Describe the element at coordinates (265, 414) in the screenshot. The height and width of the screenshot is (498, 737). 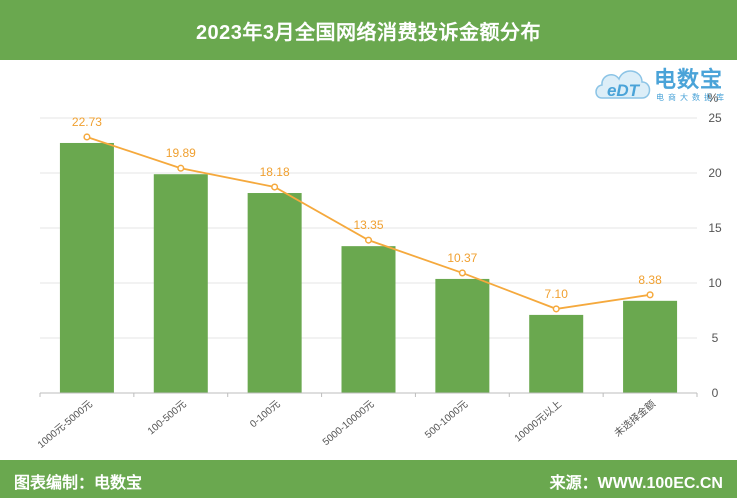
I see `x-tick-label: 0-100元` at that location.